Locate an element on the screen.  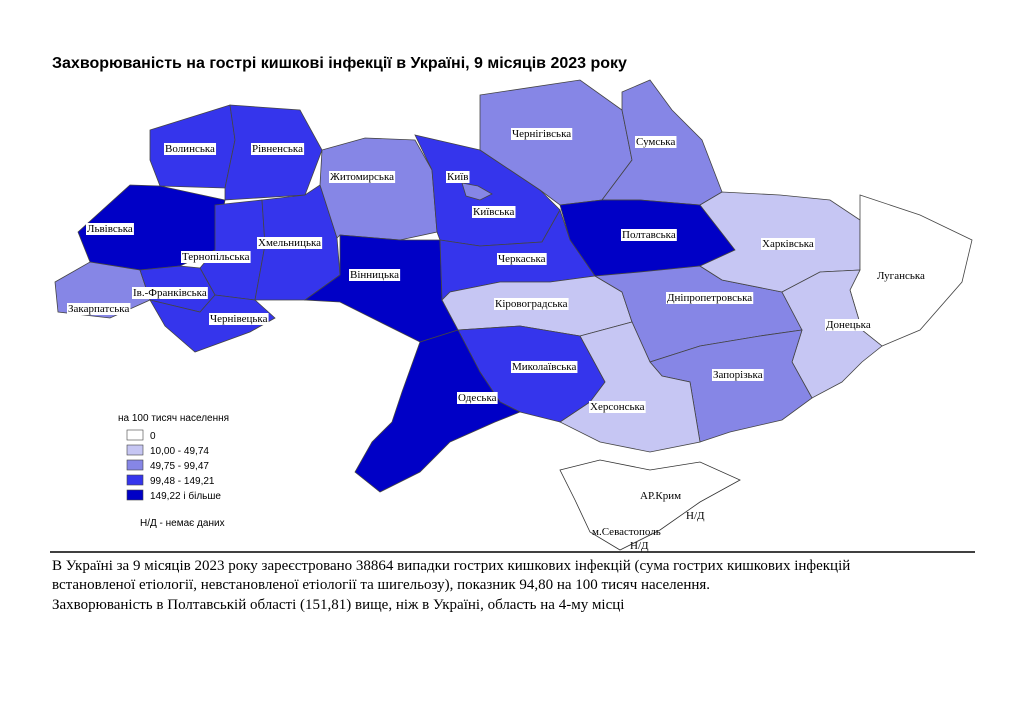
region-label-group: Рівненська is located at coordinates (278, 149).